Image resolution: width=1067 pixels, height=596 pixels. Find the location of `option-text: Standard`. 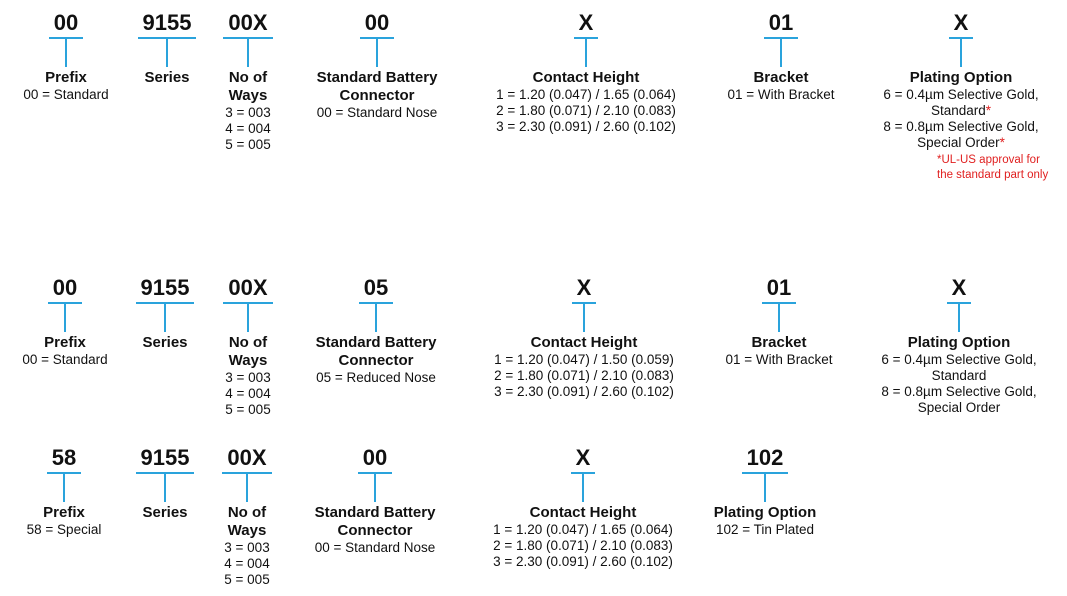

option-text: Standard is located at coordinates (958, 110).